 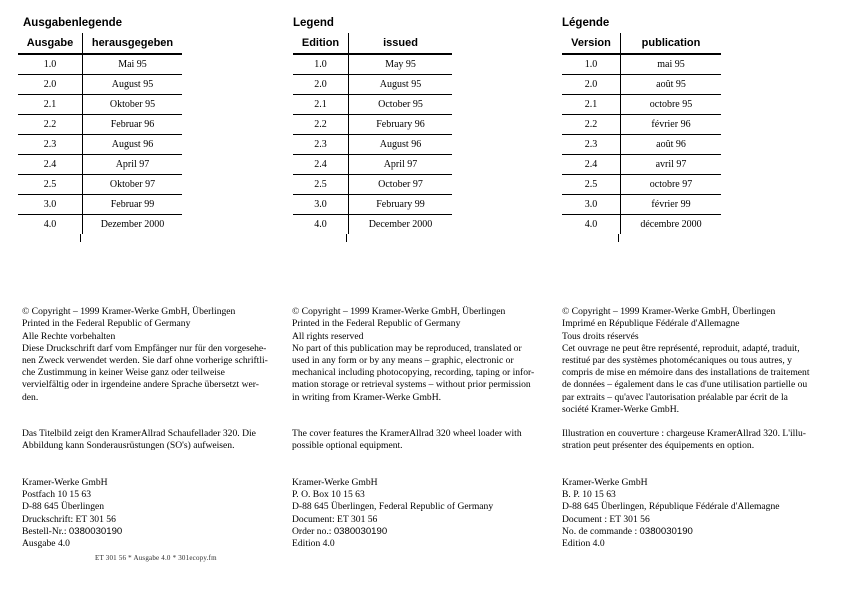 I want to click on issued-cell: Dezember 2000, so click(x=132, y=224).